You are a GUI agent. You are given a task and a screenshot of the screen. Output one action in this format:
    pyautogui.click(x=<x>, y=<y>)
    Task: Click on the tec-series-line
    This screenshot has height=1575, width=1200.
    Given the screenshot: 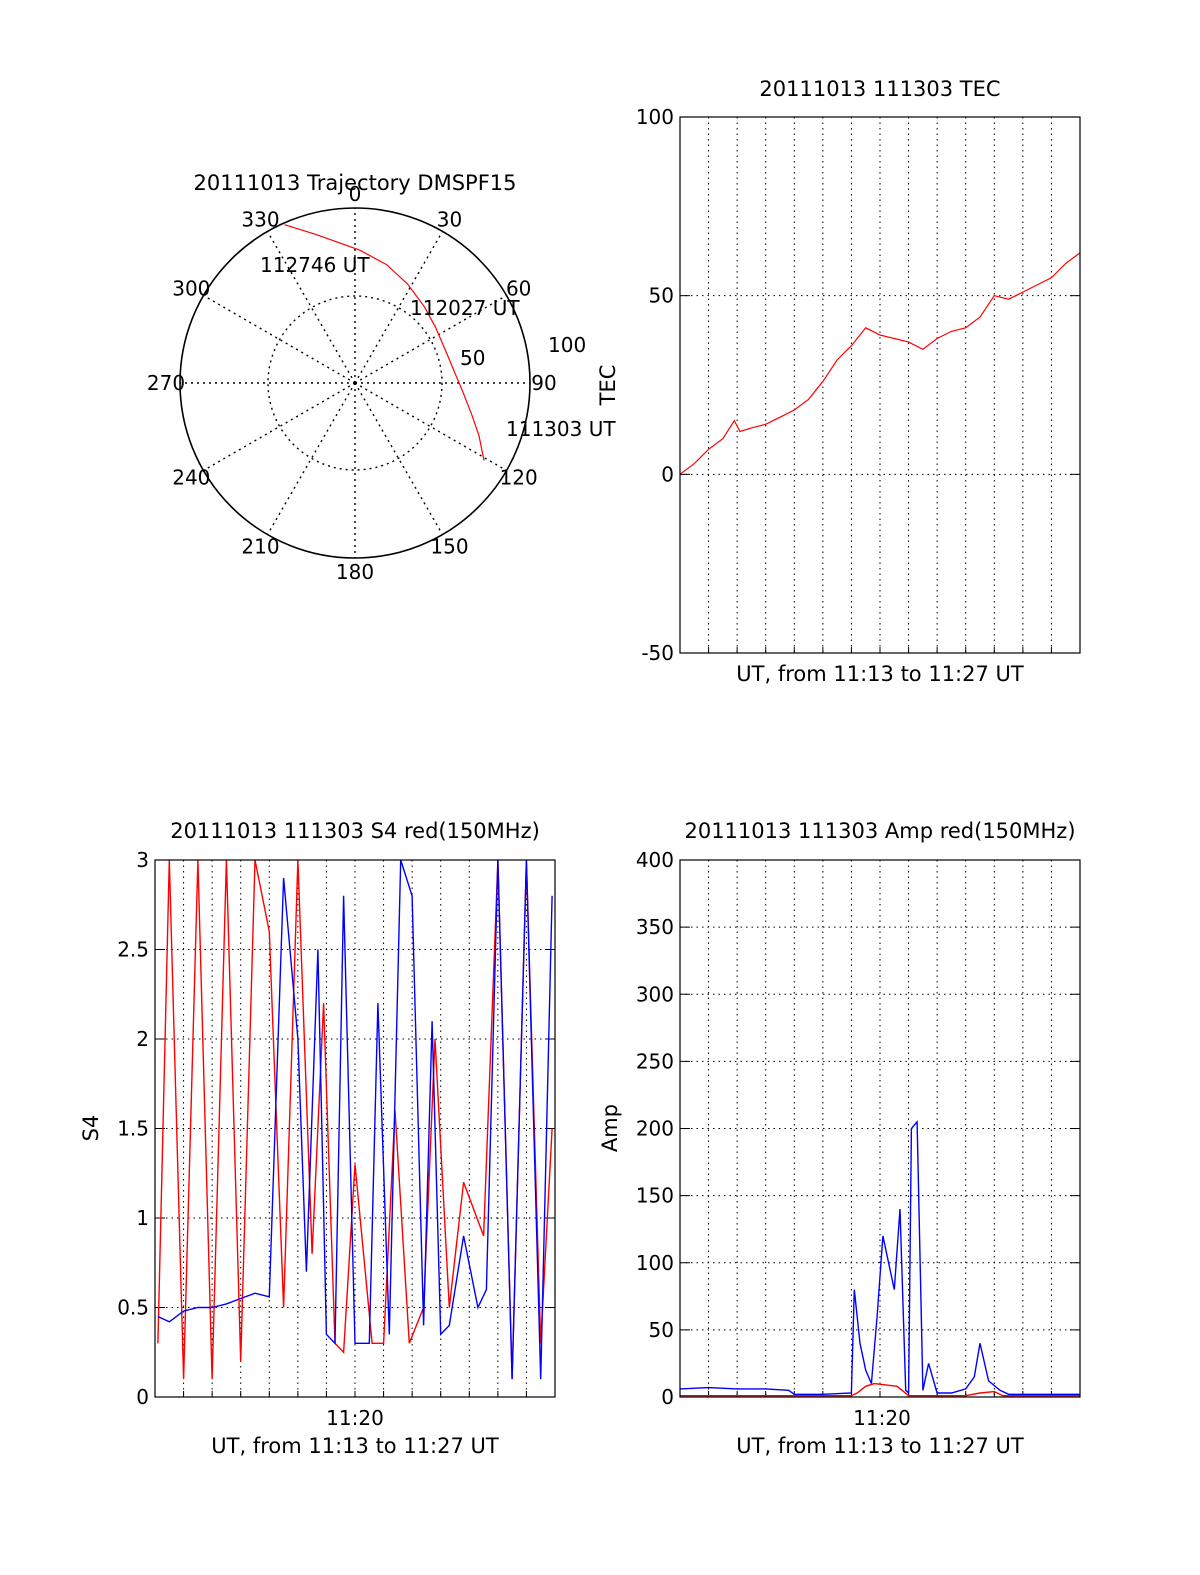 What is the action you would take?
    pyautogui.click(x=880, y=363)
    